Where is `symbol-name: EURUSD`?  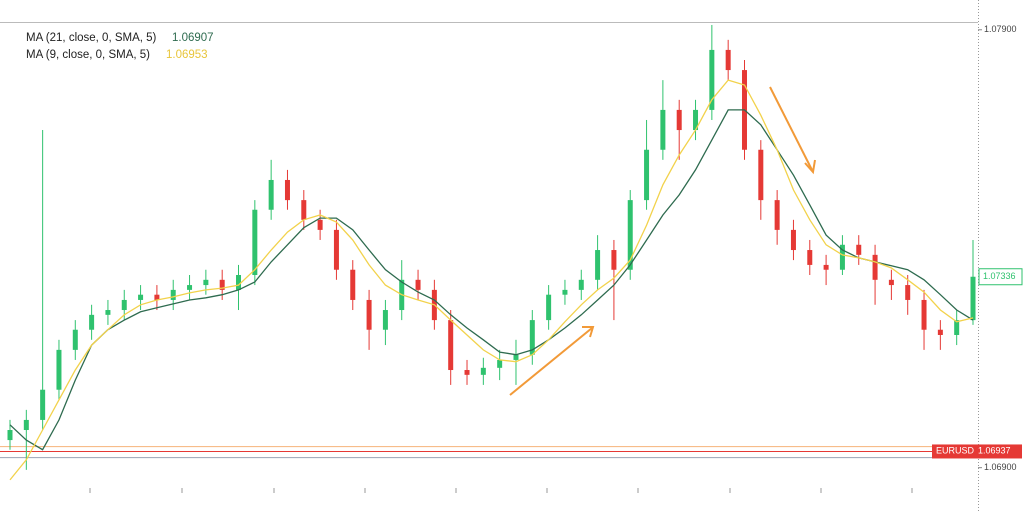
symbol-name: EURUSD is located at coordinates (955, 451).